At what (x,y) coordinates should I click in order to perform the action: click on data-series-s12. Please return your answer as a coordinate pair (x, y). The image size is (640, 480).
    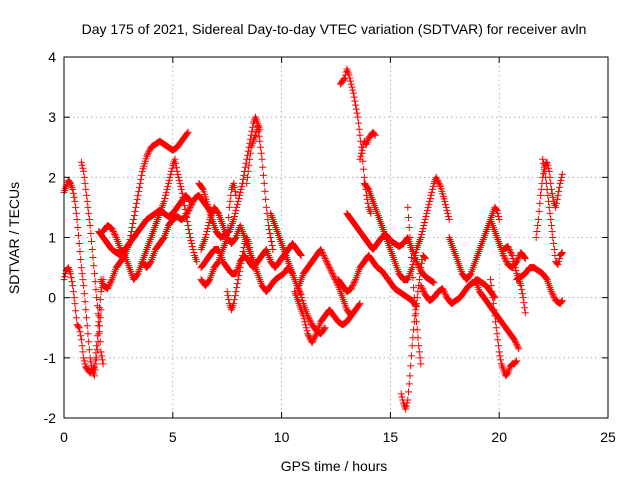
    Looking at the image, I should click on (218, 234).